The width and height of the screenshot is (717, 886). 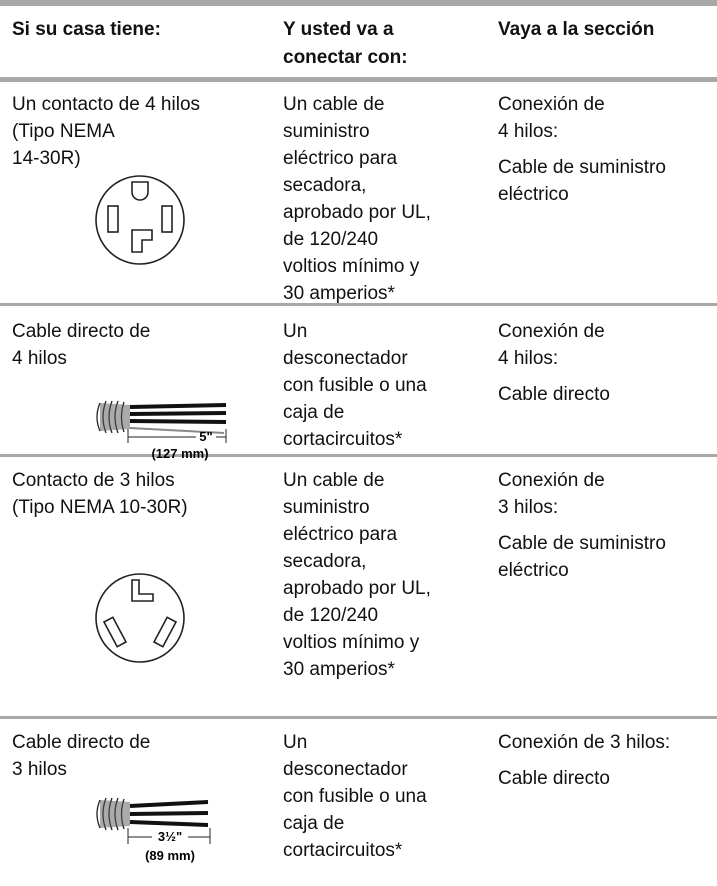 I want to click on text-line: Si su casa tiene:, so click(x=86, y=29).